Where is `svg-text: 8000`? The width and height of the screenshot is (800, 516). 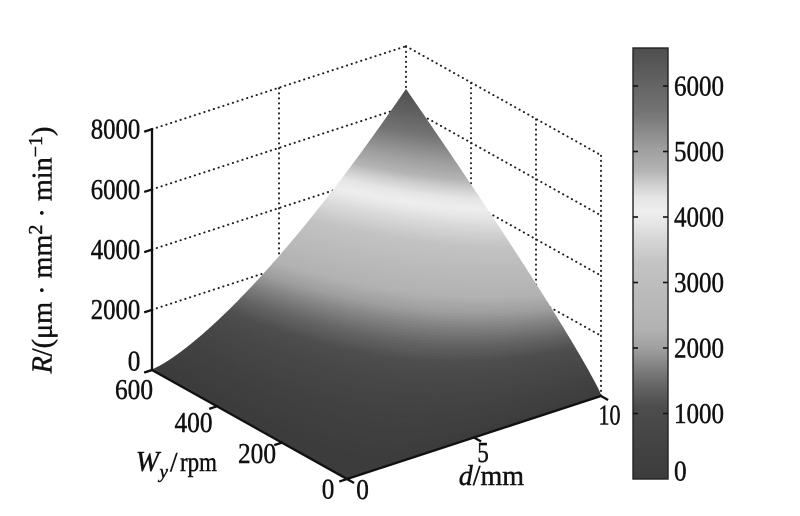 svg-text: 8000 is located at coordinates (116, 130).